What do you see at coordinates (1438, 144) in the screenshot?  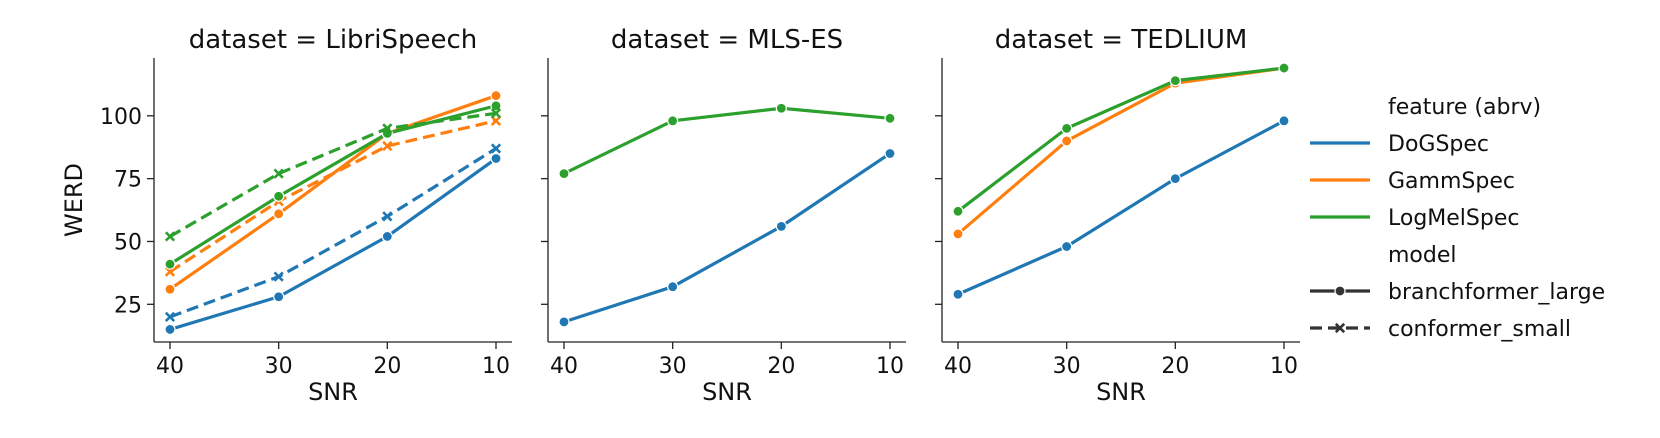 I see `legend-label: DoGSpec` at bounding box center [1438, 144].